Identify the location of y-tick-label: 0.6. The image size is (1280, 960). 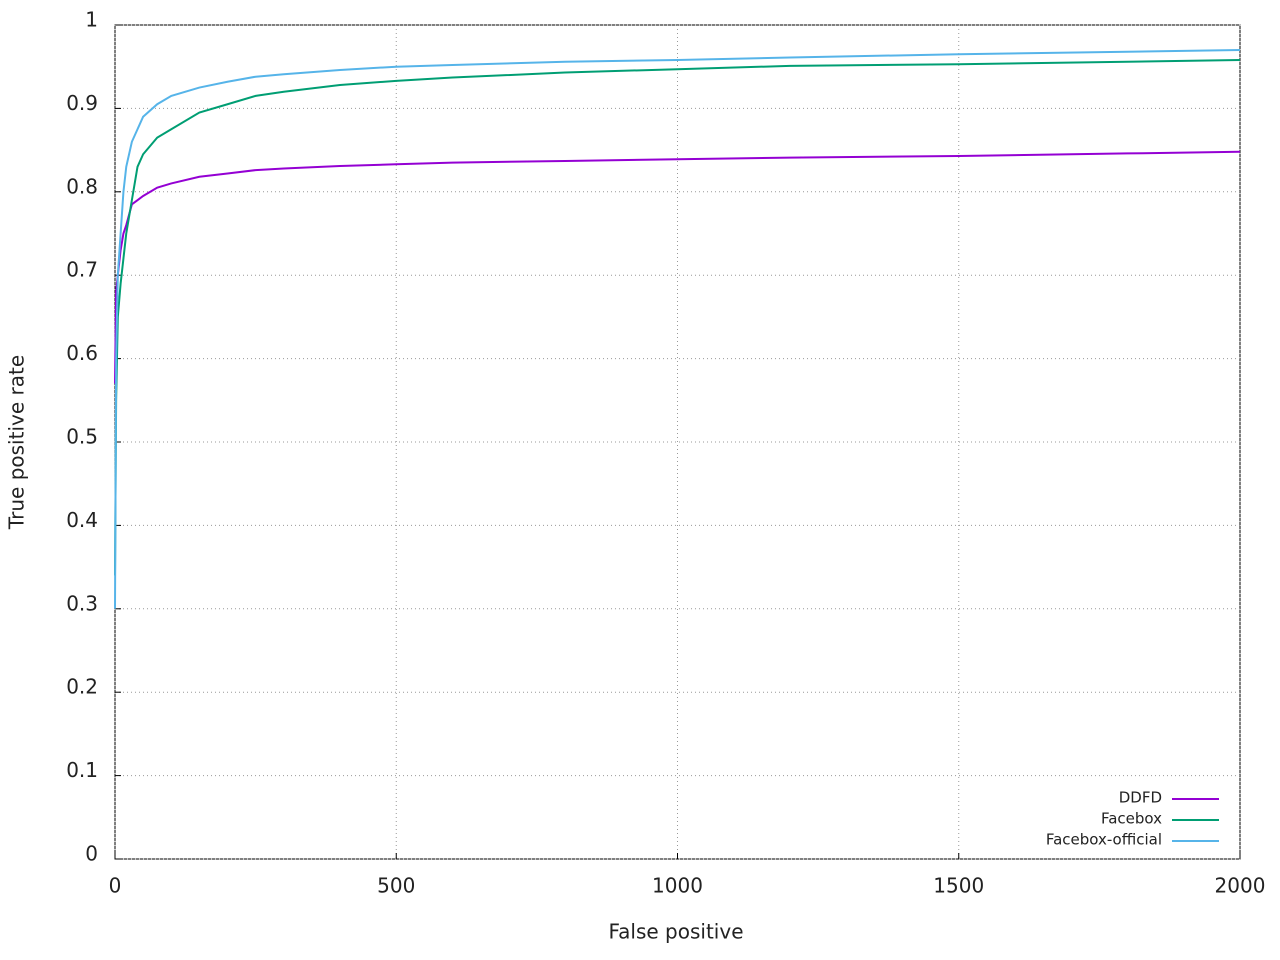
(82, 353).